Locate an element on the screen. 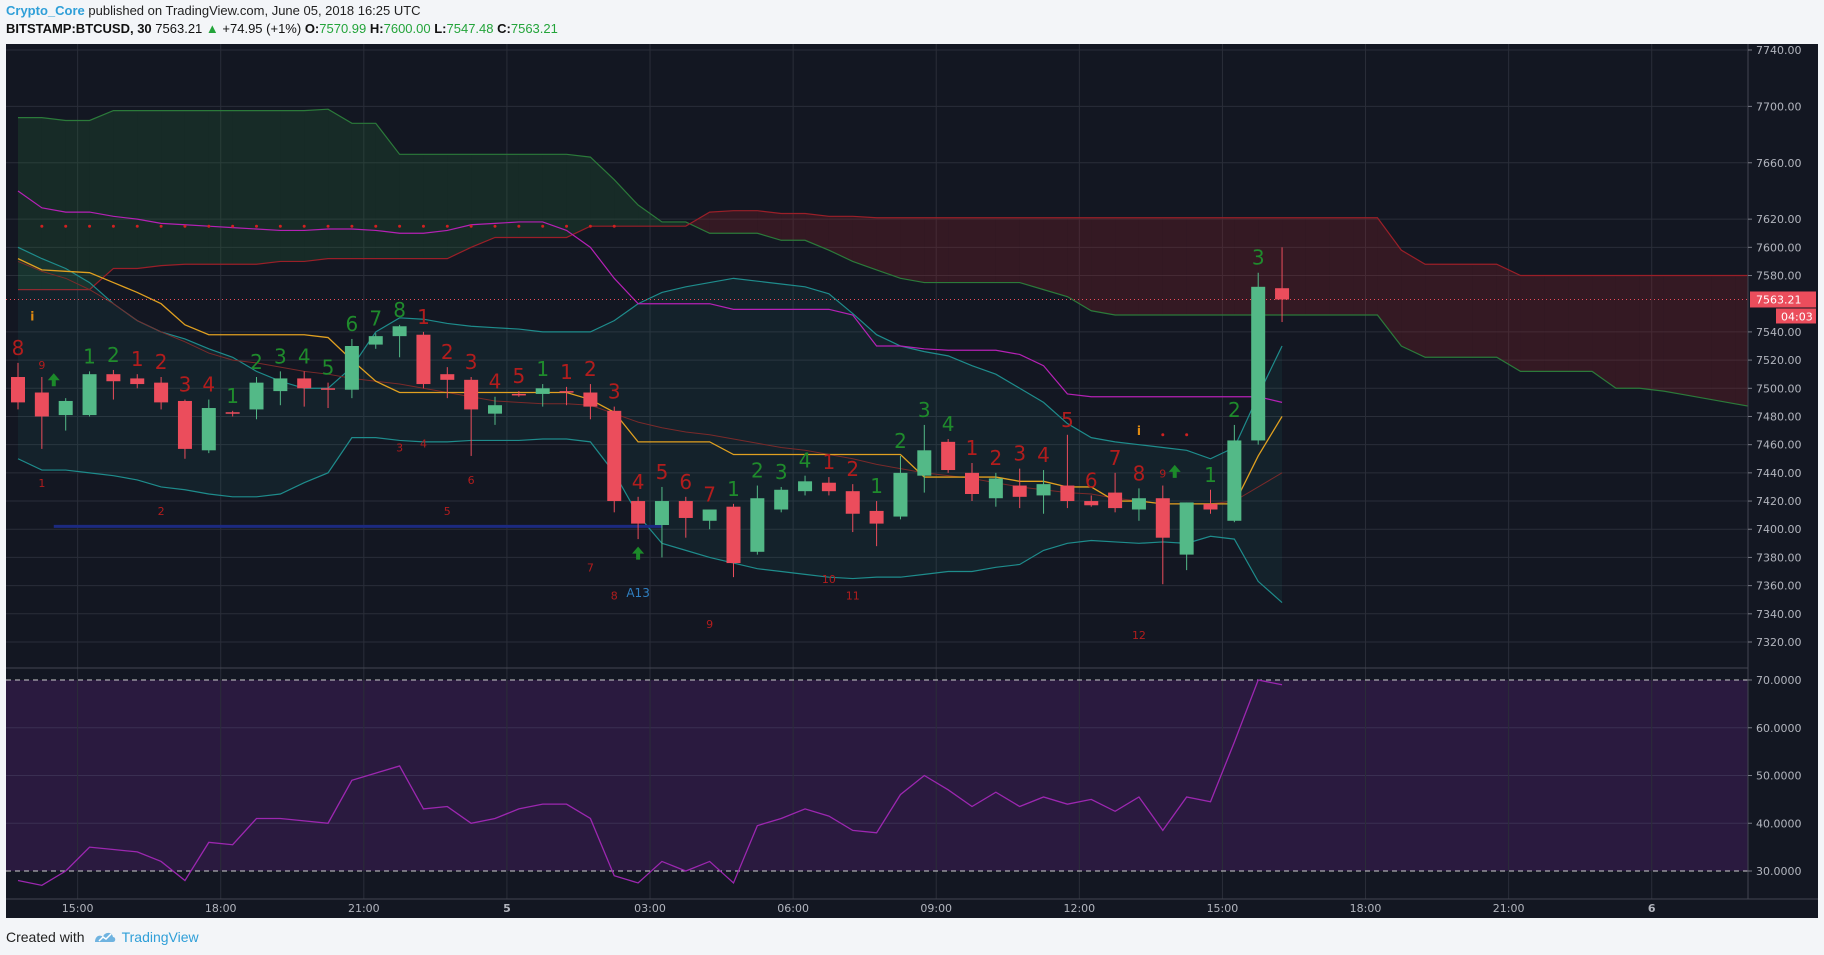 The image size is (1824, 955). tradingview-logo-icon is located at coordinates (104, 937).